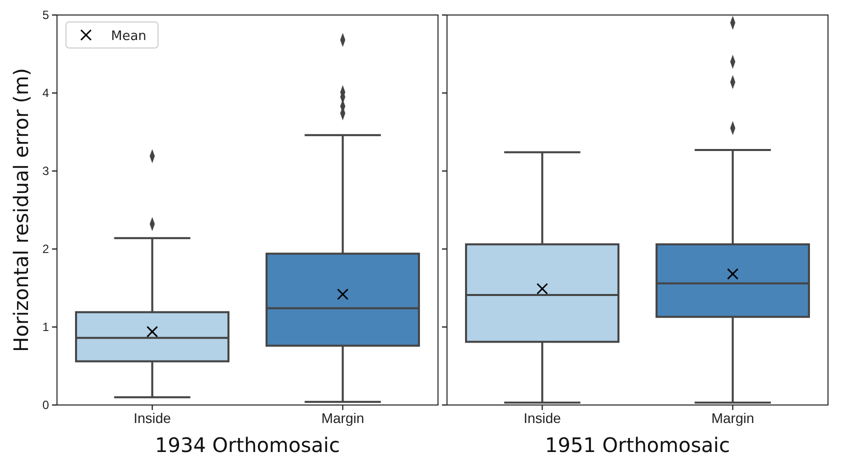  I want to click on x-axis-title: 1934 Orthomosaic, so click(247, 445).